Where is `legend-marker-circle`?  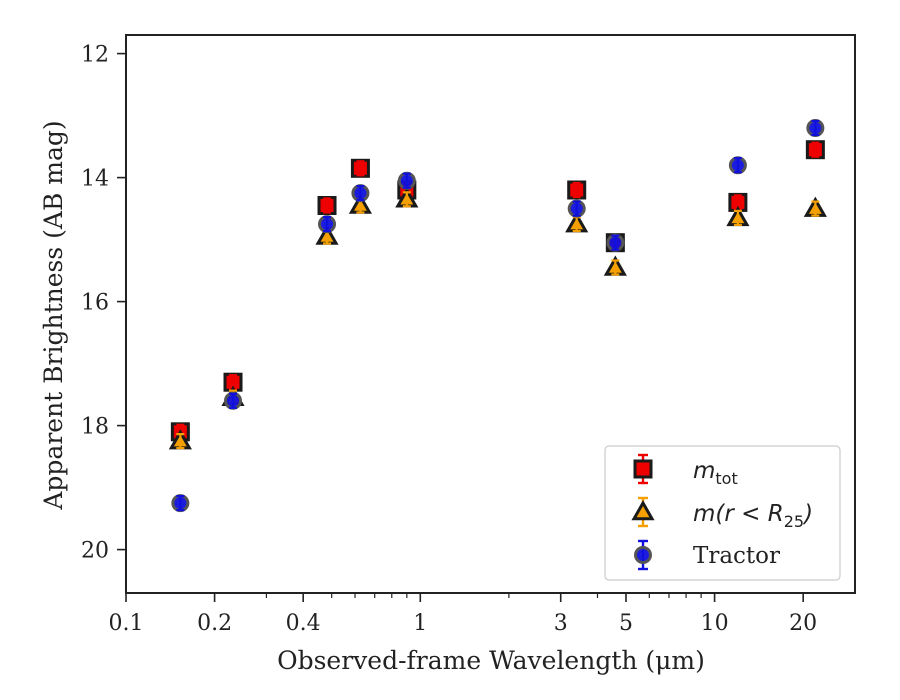
legend-marker-circle is located at coordinates (643, 555).